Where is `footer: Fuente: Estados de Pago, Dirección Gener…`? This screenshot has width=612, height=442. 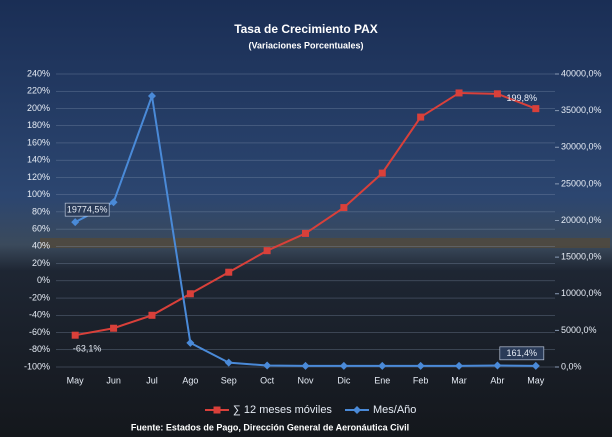
footer: Fuente: Estados de Pago, Dirección Gener… is located at coordinates (270, 427).